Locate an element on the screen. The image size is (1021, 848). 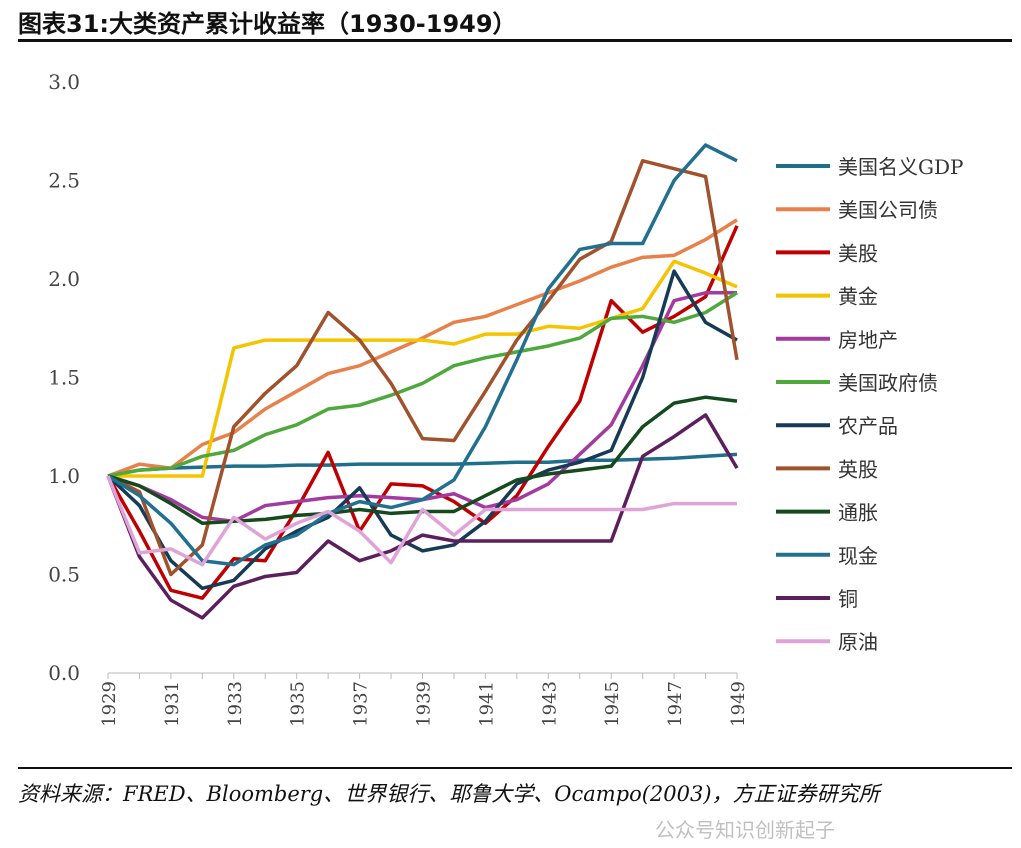
legend-label: 美股 is located at coordinates (858, 253).